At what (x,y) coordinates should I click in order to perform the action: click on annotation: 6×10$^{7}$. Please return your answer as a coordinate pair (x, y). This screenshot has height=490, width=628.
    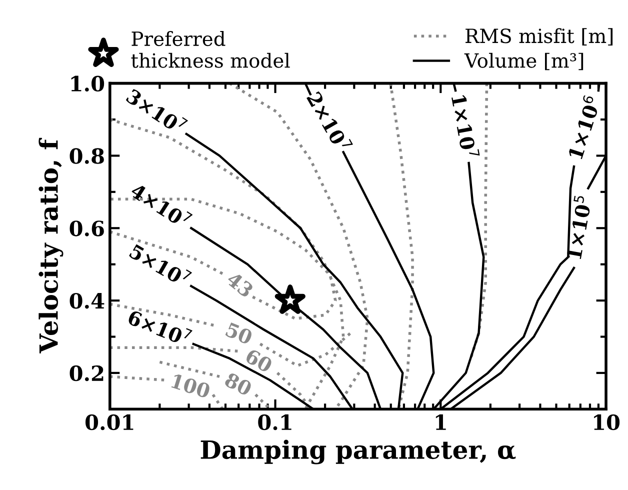
    Looking at the image, I should click on (159, 326).